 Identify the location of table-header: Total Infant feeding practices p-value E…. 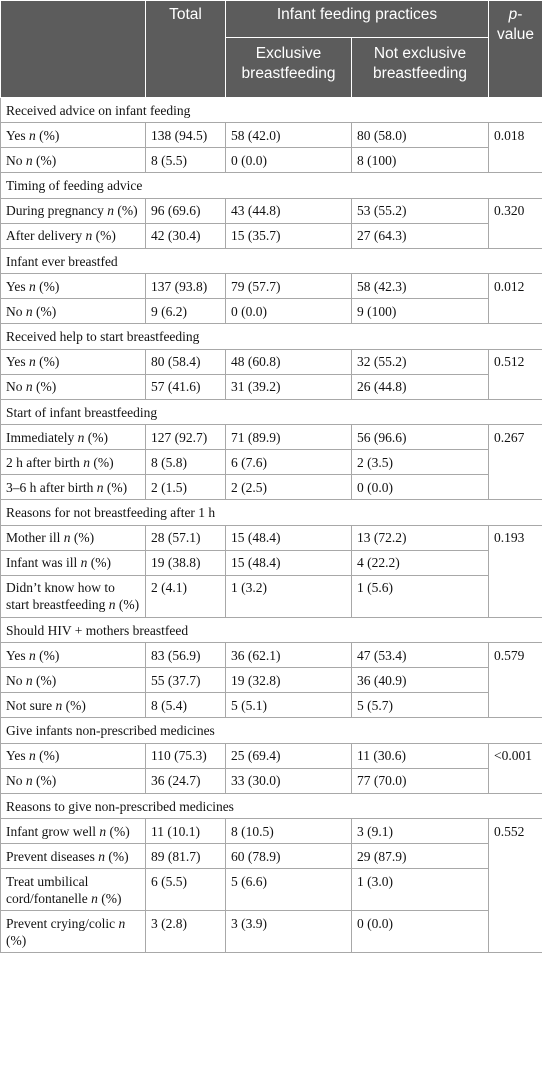
(271, 49).